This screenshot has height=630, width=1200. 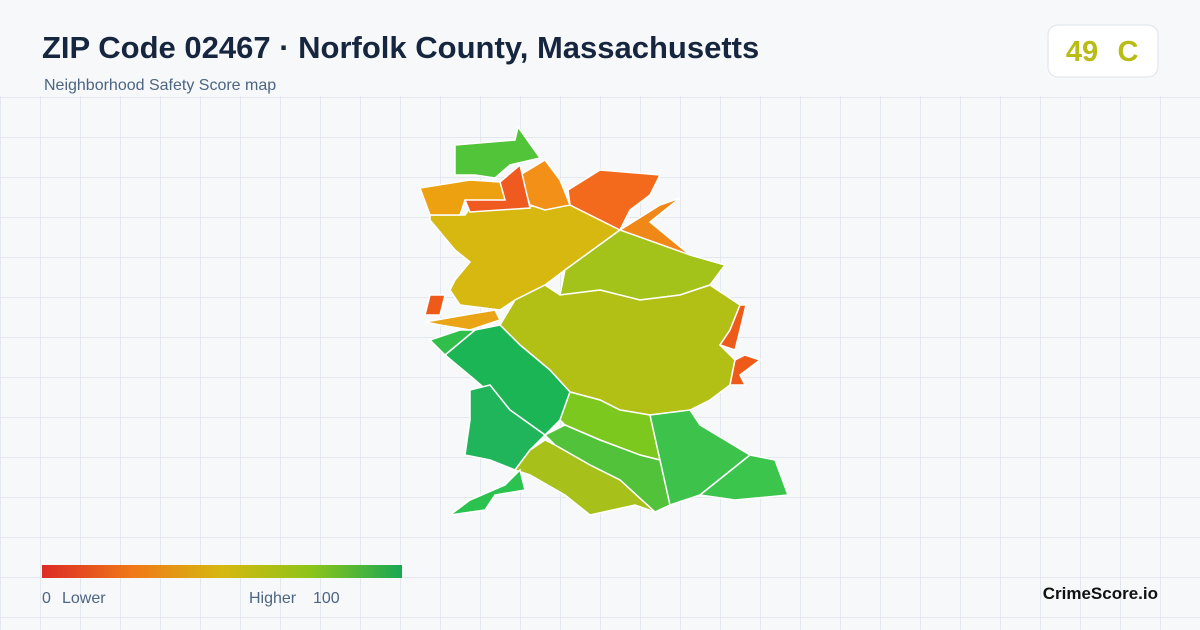 I want to click on legend-max-label: Higher, so click(x=273, y=598).